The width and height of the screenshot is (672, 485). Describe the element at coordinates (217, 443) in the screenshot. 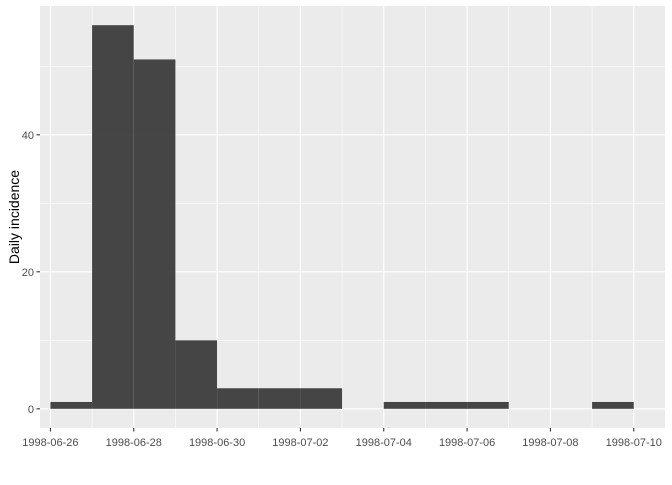

I see `x-tick-label: 1998-06-30` at that location.